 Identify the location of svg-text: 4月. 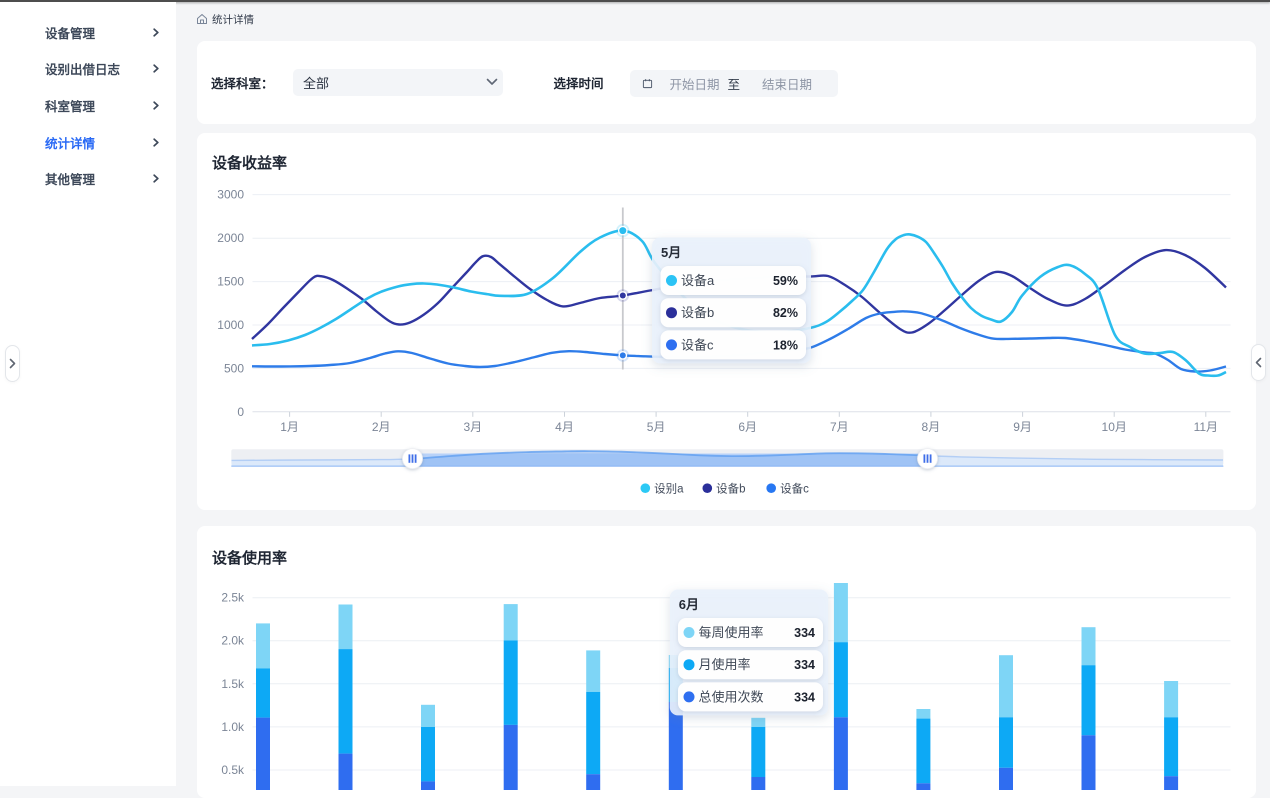
(564, 427).